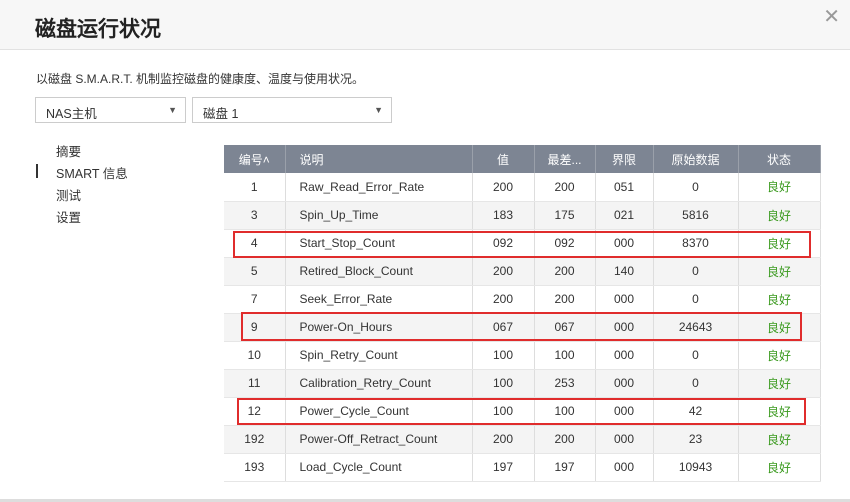  I want to click on table-cell: 253, so click(565, 383).